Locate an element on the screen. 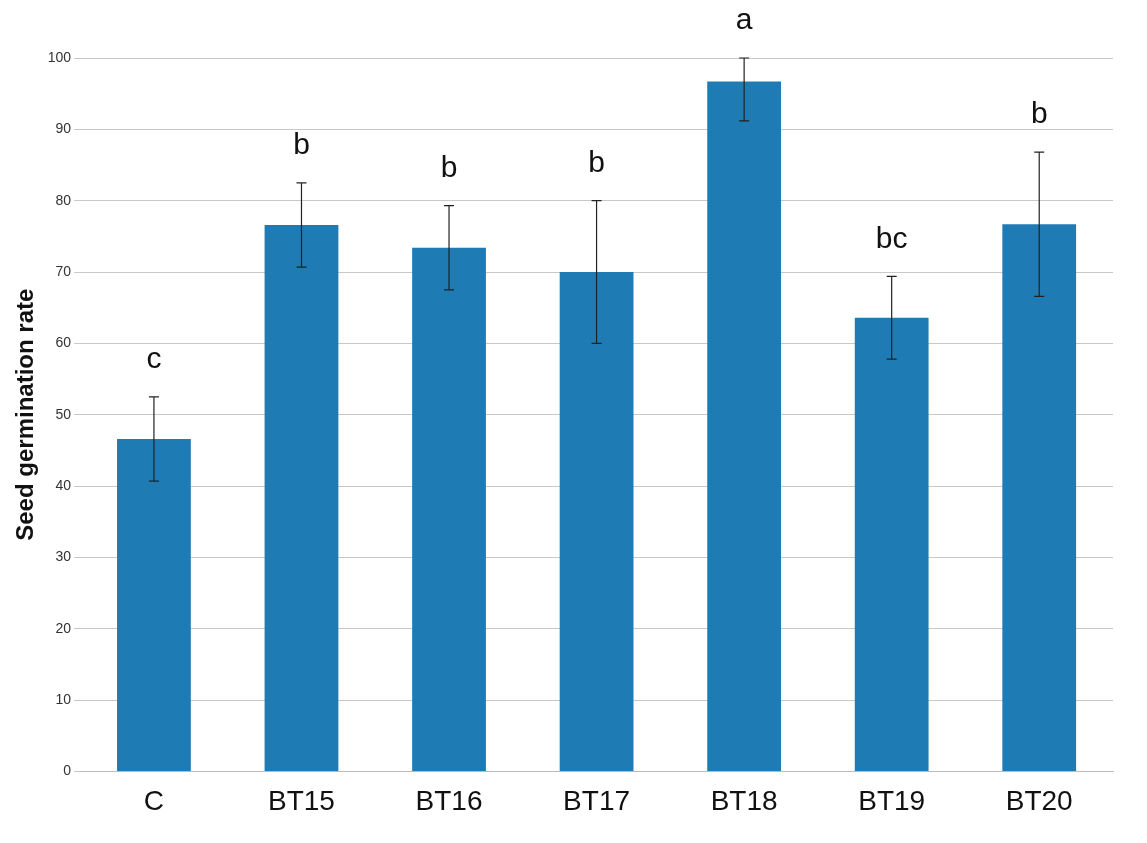  y-tick-label: 40 is located at coordinates (63, 484).